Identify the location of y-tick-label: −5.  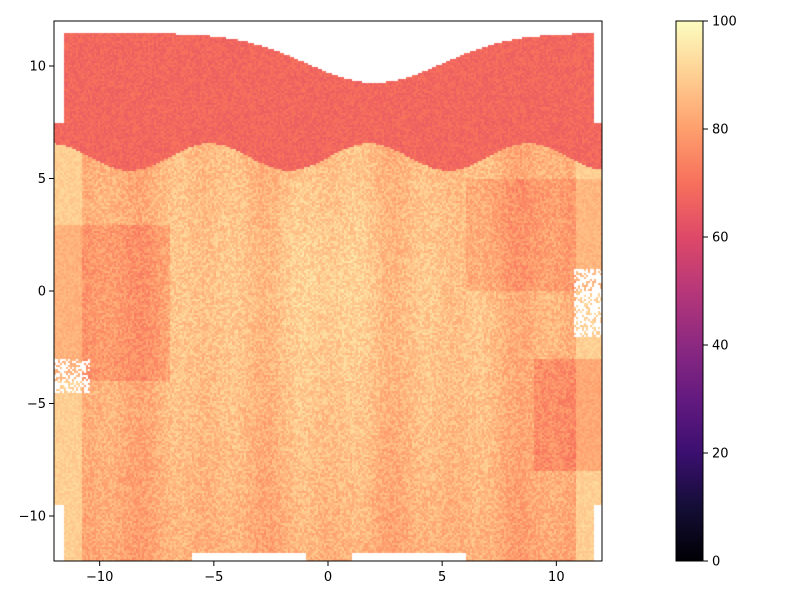
(36, 404).